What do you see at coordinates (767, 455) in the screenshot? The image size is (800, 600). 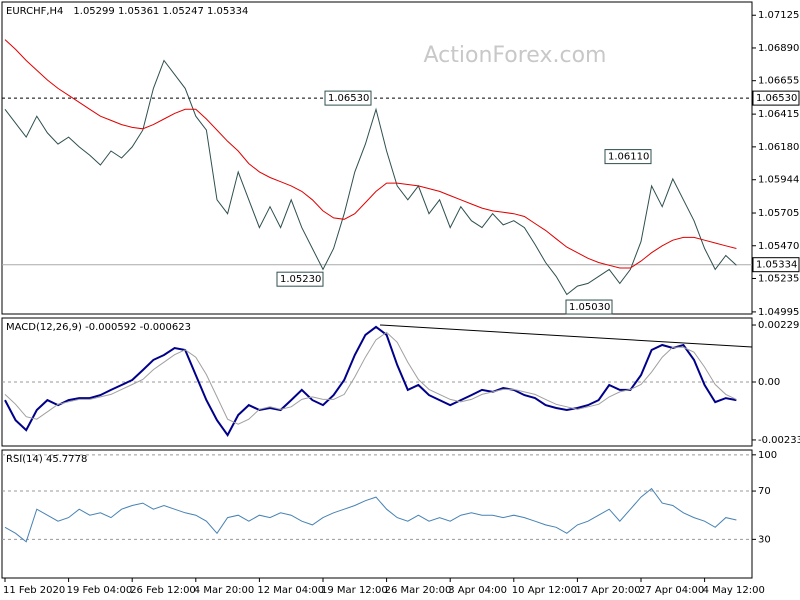 I see `y-tick-label: 100` at bounding box center [767, 455].